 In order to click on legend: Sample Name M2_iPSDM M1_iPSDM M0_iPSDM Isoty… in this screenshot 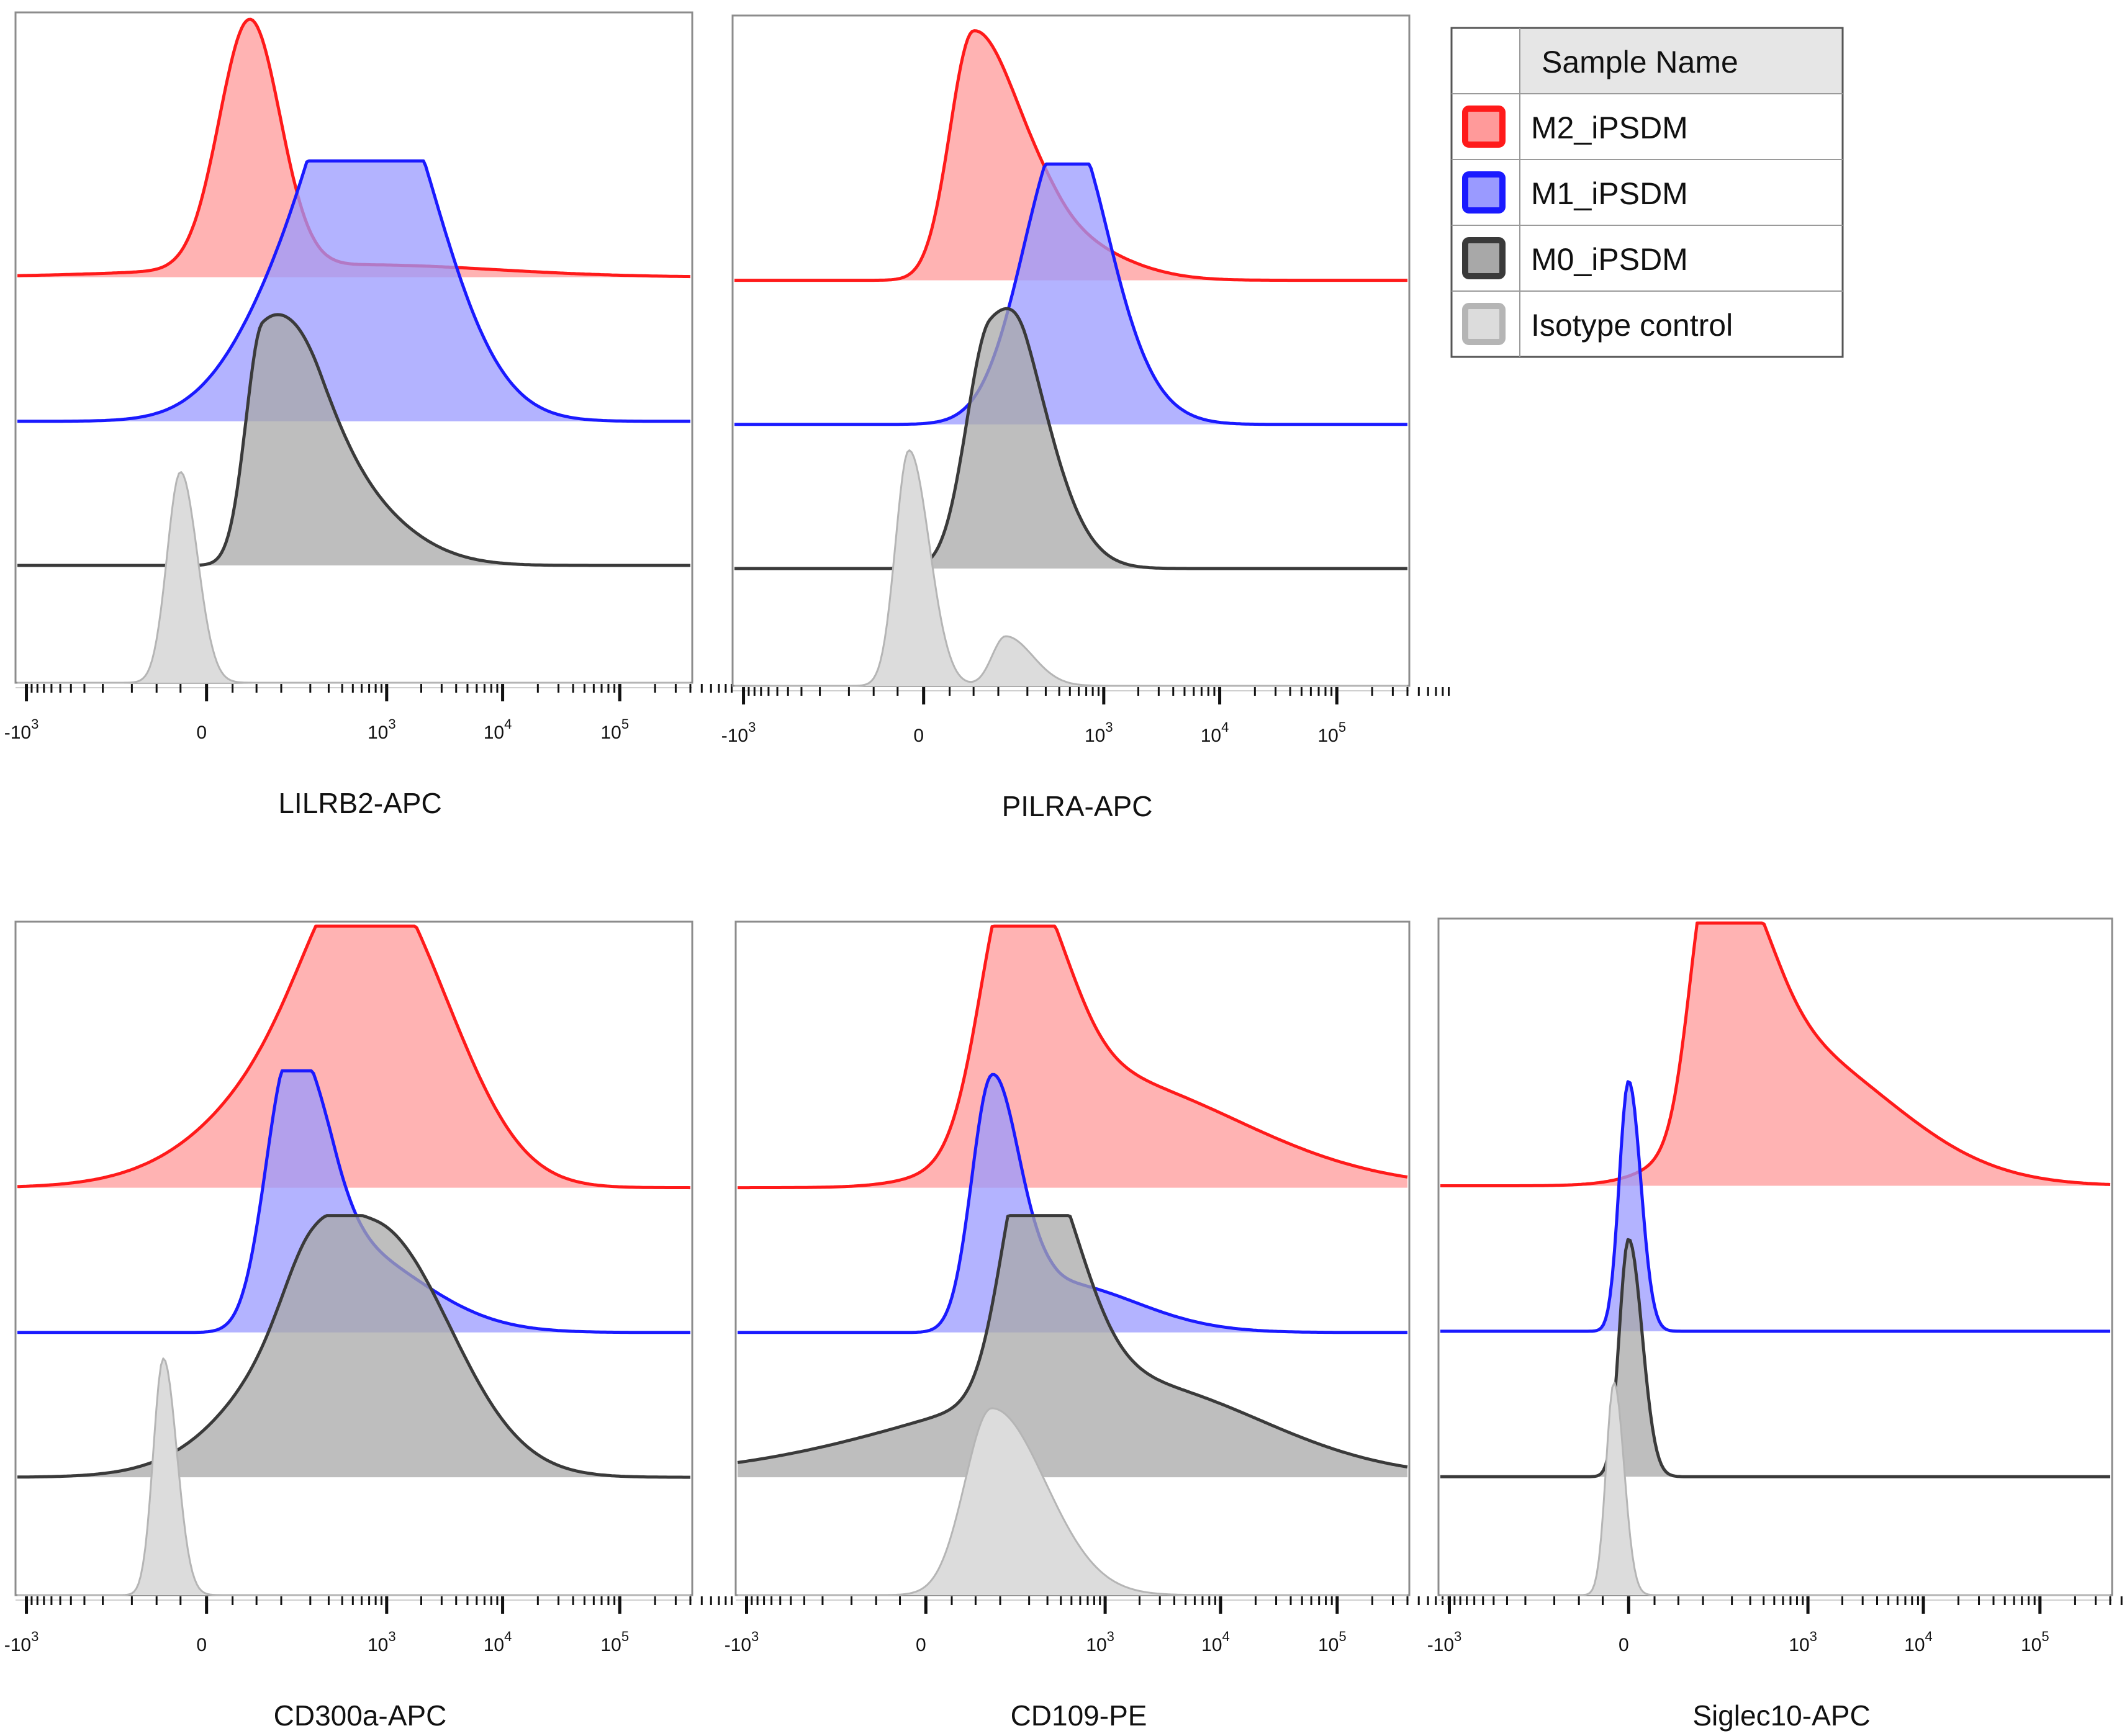, I will do `click(1647, 192)`.